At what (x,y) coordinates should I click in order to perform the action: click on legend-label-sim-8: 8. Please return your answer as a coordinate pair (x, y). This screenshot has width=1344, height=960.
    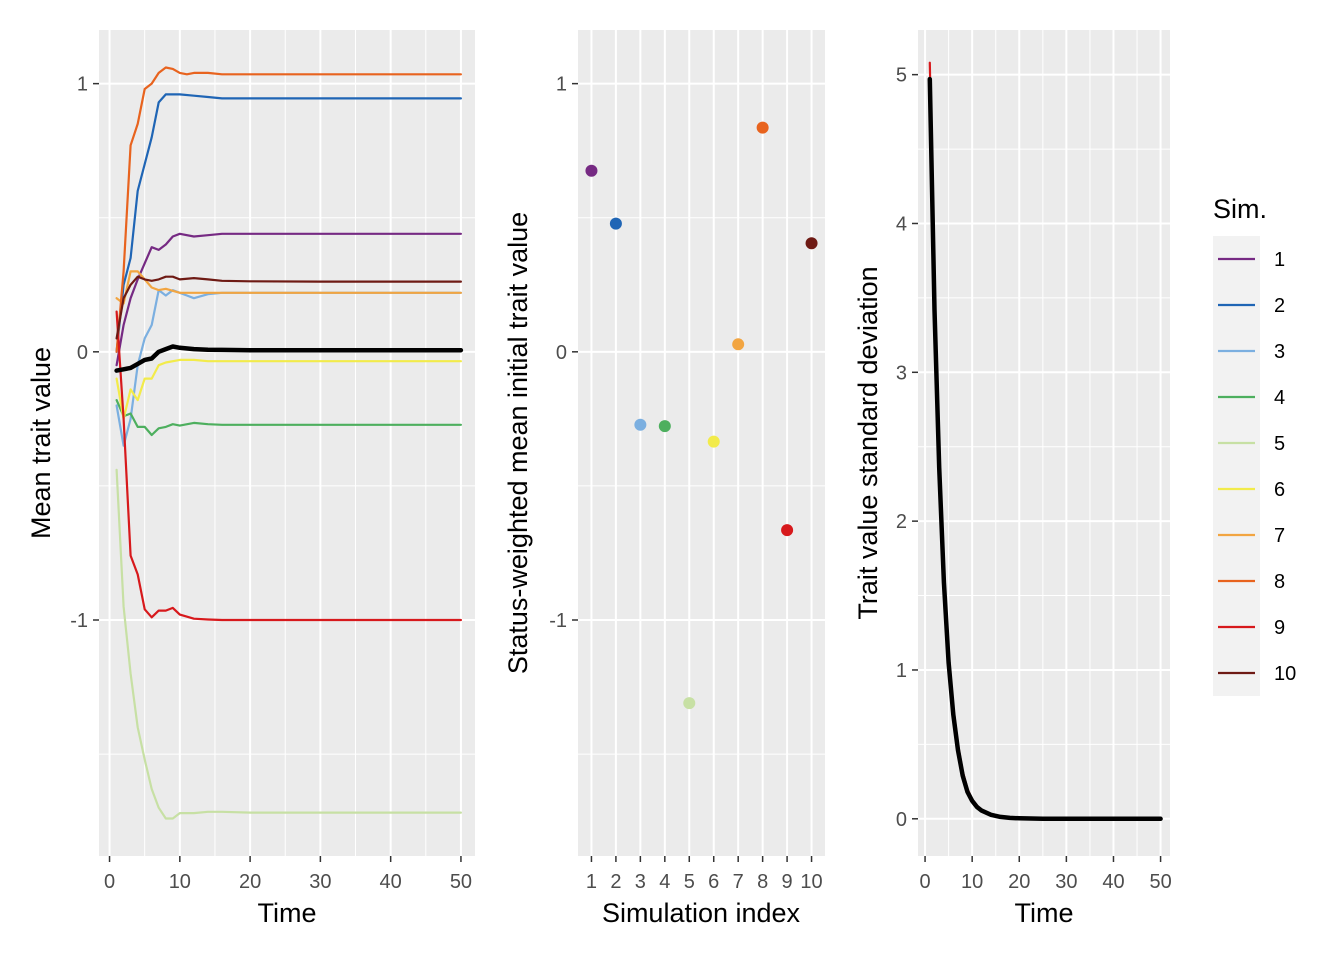
    Looking at the image, I should click on (1279, 582).